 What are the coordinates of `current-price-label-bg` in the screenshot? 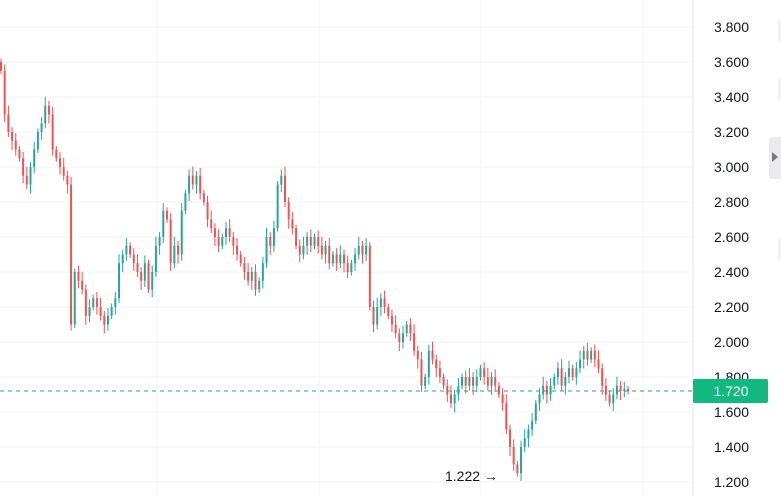 It's located at (730, 391).